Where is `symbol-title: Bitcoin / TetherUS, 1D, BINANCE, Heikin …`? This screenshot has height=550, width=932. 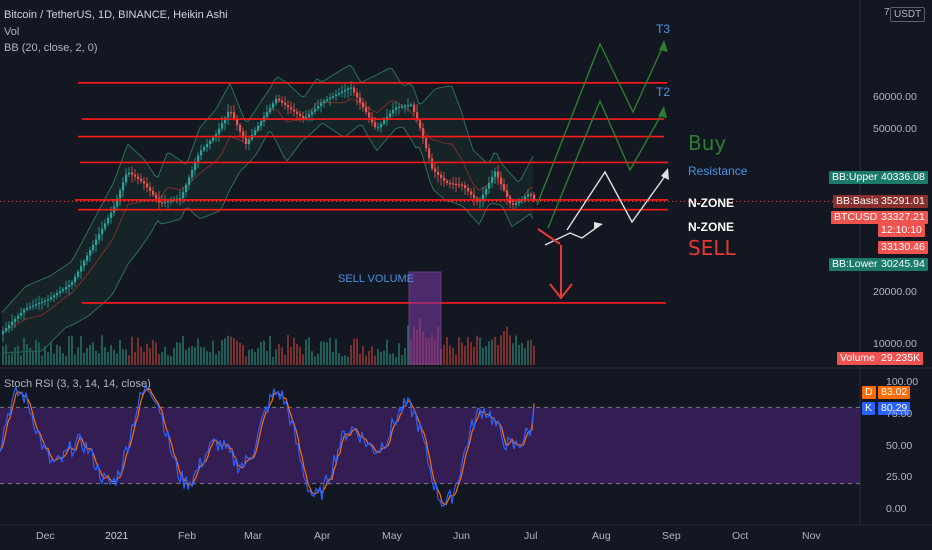 symbol-title: Bitcoin / TetherUS, 1D, BINANCE, Heikin … is located at coordinates (116, 15).